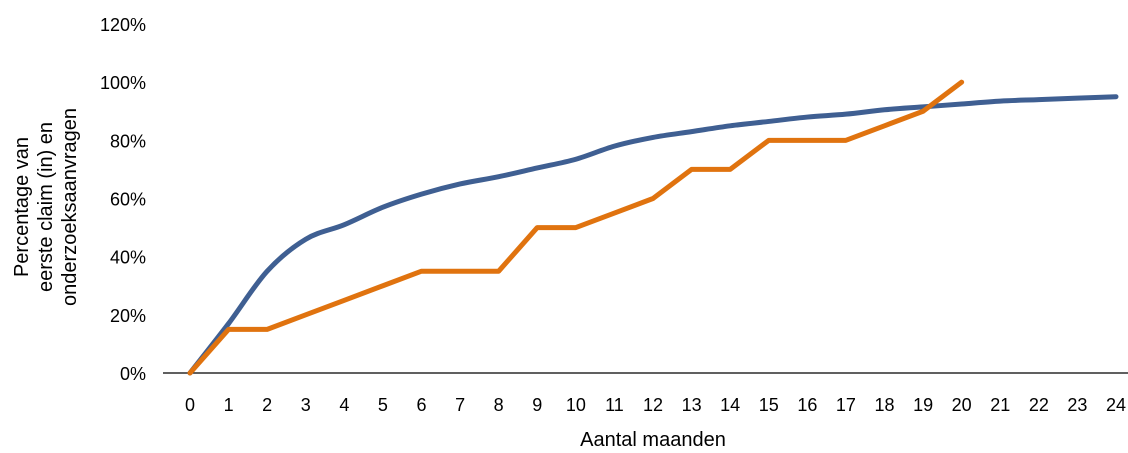  What do you see at coordinates (383, 405) in the screenshot?
I see `x-tick-label: 5` at bounding box center [383, 405].